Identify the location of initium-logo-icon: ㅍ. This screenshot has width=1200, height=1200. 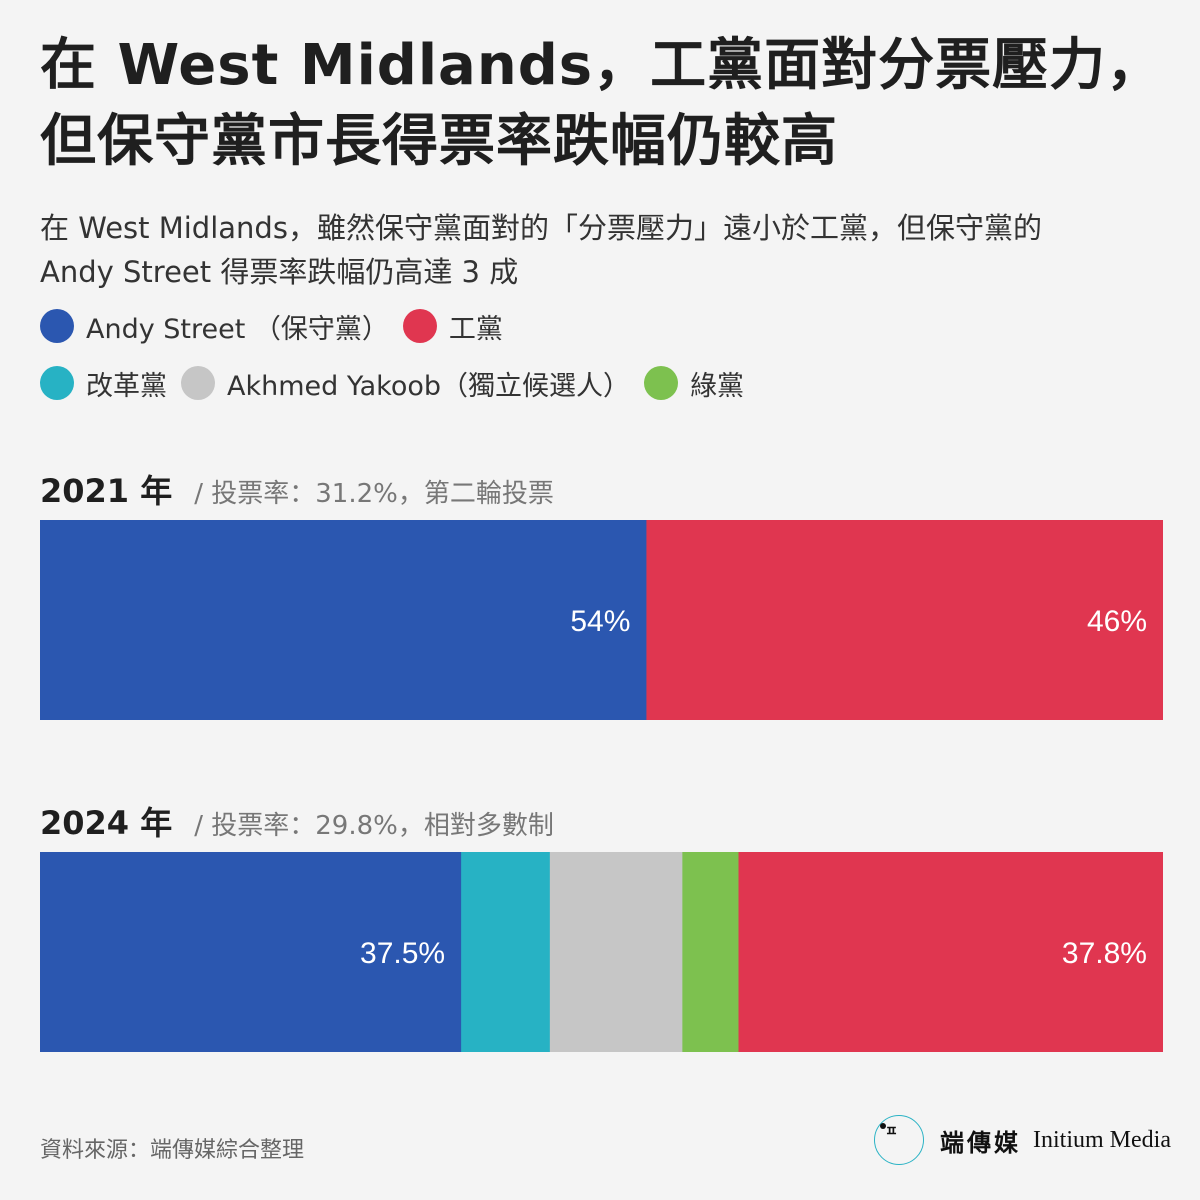
(899, 1140).